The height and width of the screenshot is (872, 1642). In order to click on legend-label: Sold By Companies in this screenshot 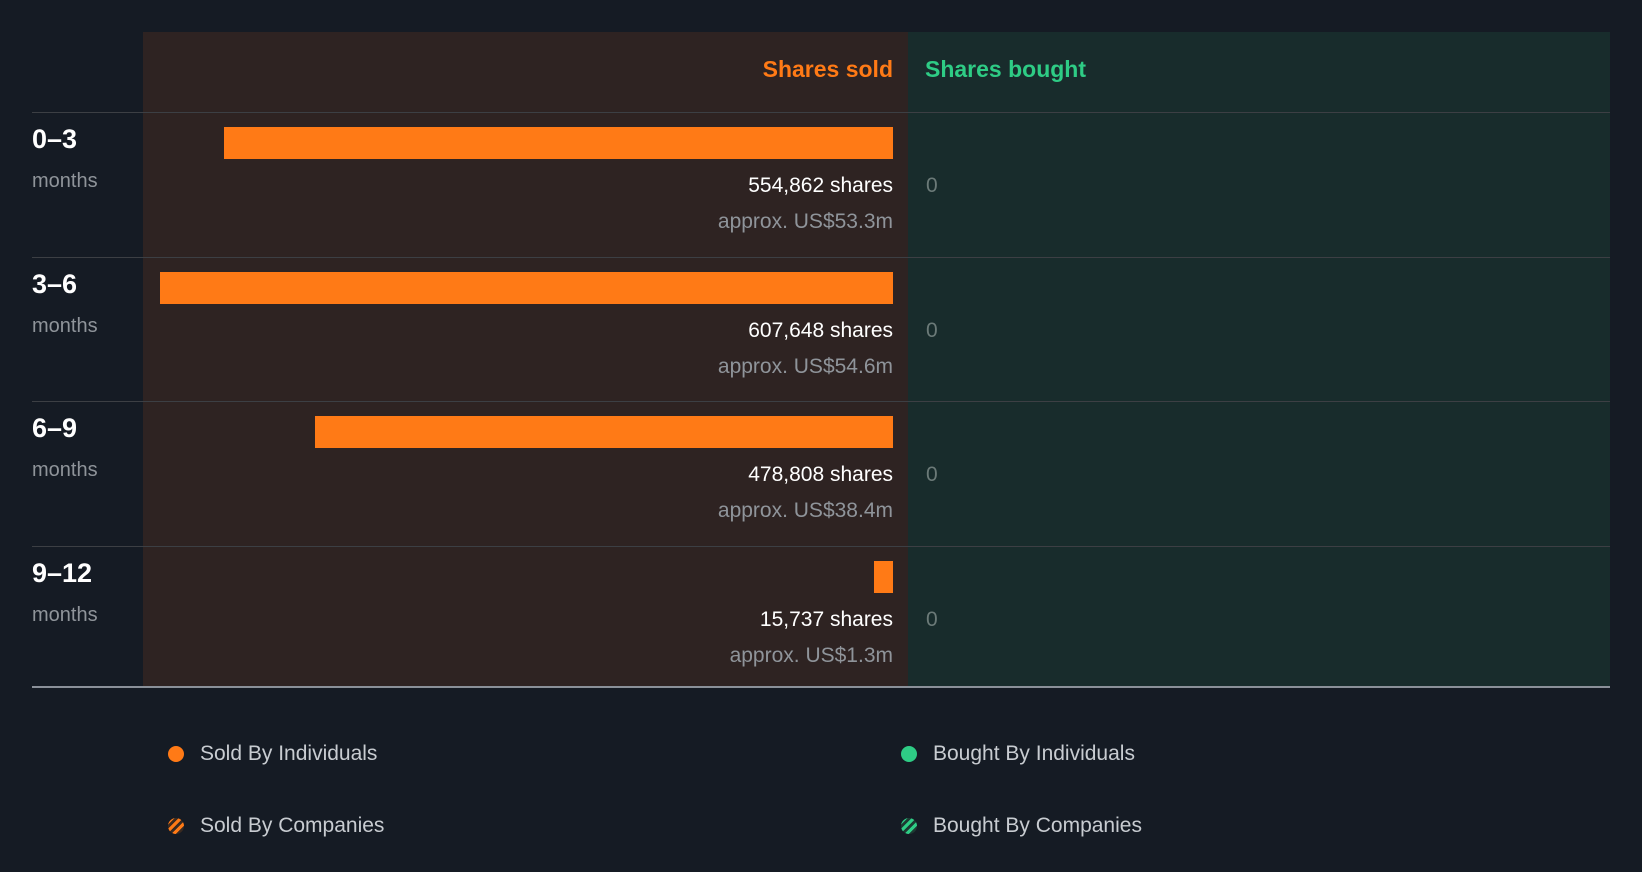, I will do `click(292, 825)`.